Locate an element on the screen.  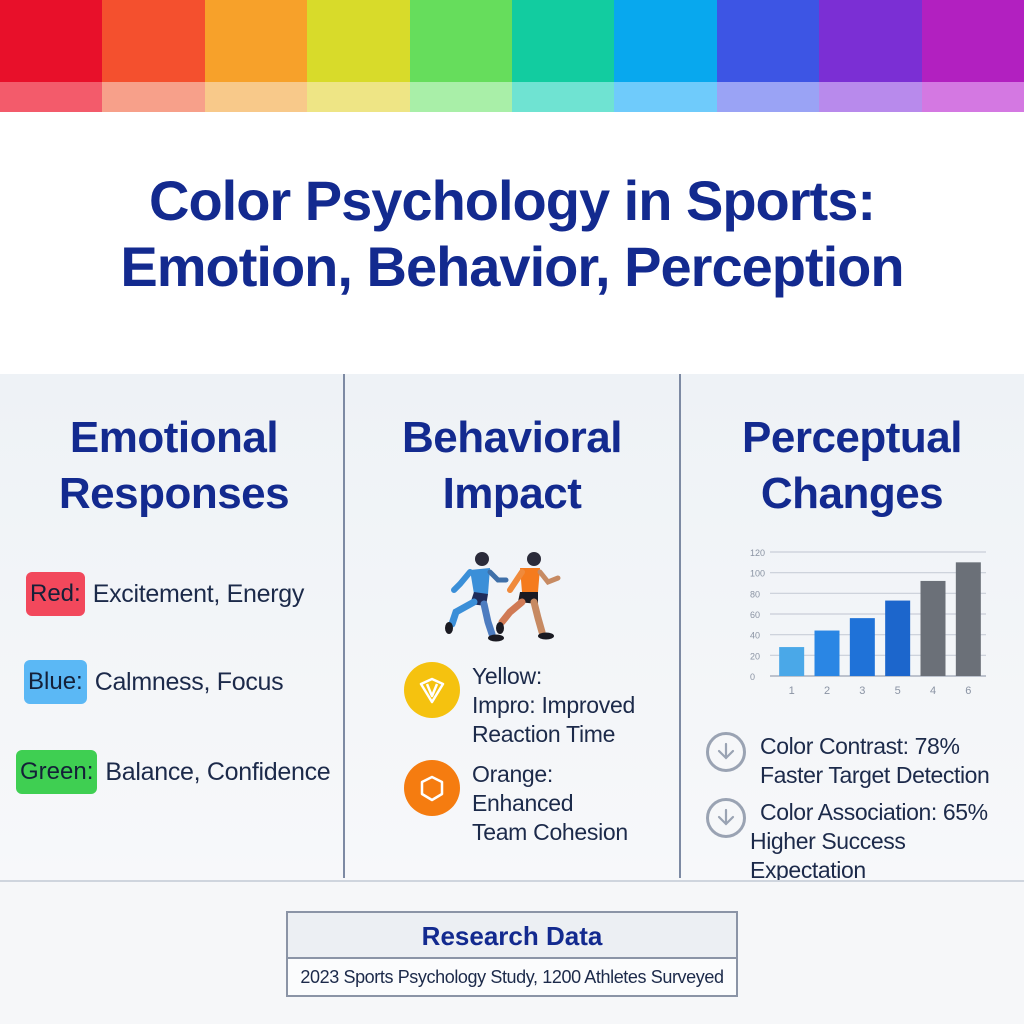
svg-text: 60 is located at coordinates (755, 615).